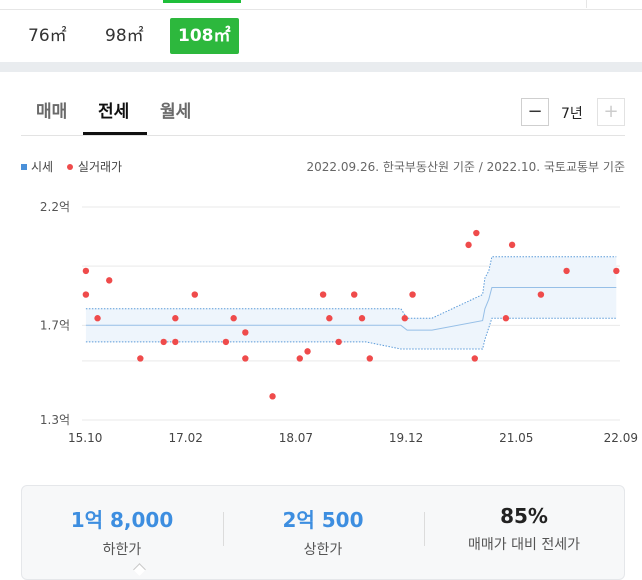  Describe the element at coordinates (353, 438) in the screenshot. I see `x-axis-labels: 15.10 17.02 18.07 19.12 21.05 22.09` at that location.